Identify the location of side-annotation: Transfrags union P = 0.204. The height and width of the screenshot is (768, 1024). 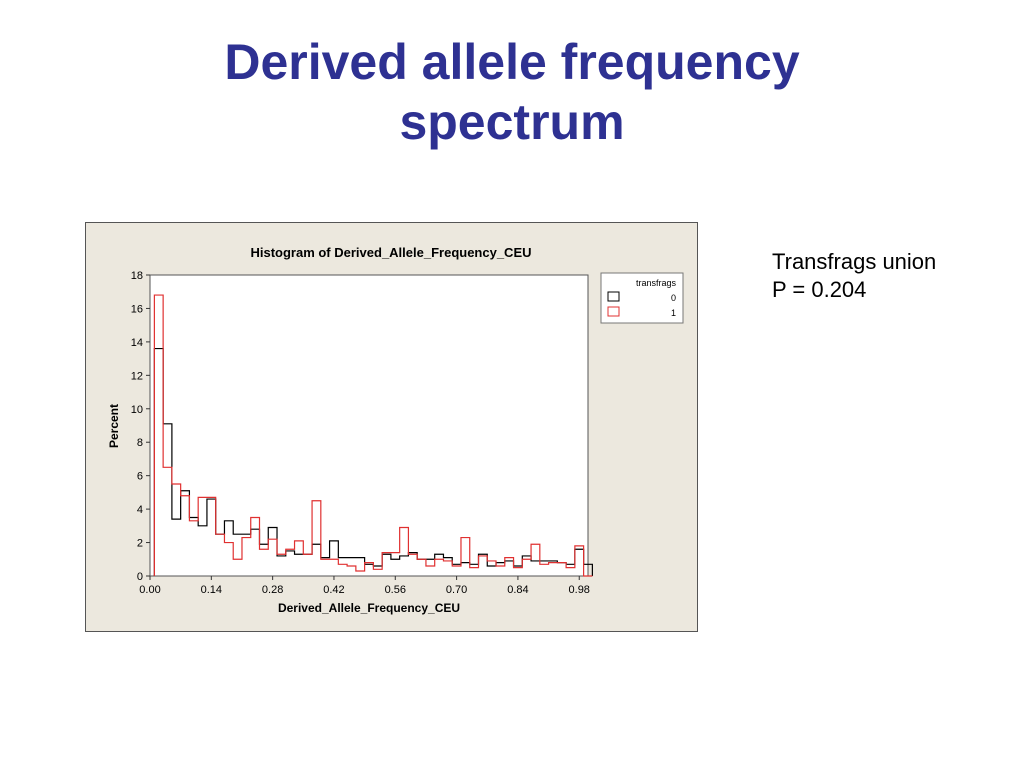
(854, 276).